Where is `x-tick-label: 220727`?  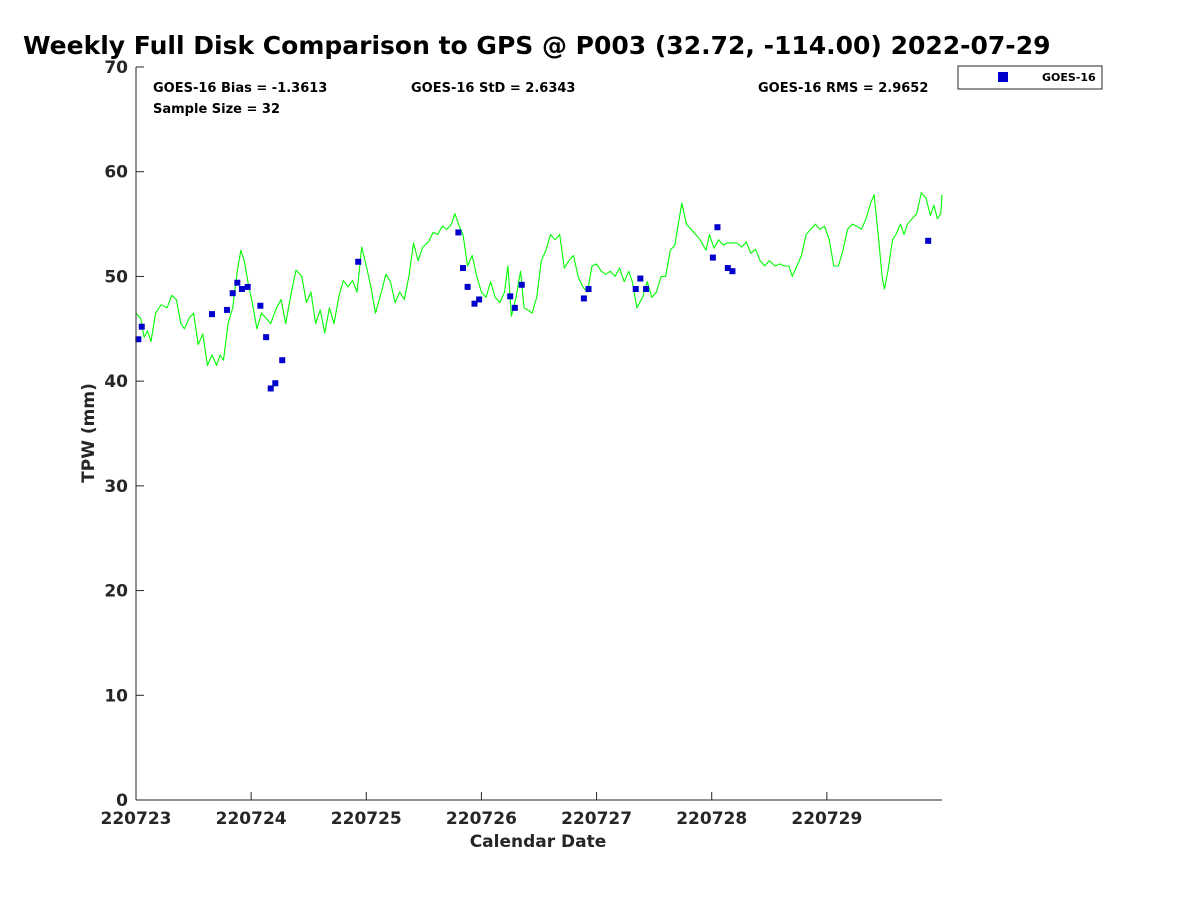
x-tick-label: 220727 is located at coordinates (596, 819).